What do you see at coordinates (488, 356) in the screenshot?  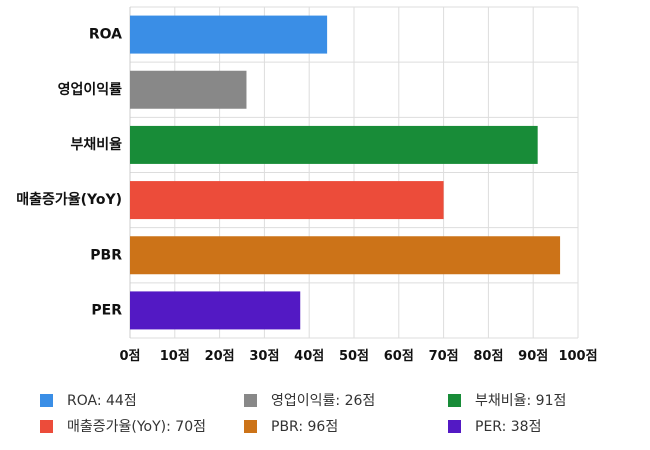 I see `x-tick-label: 80점` at bounding box center [488, 356].